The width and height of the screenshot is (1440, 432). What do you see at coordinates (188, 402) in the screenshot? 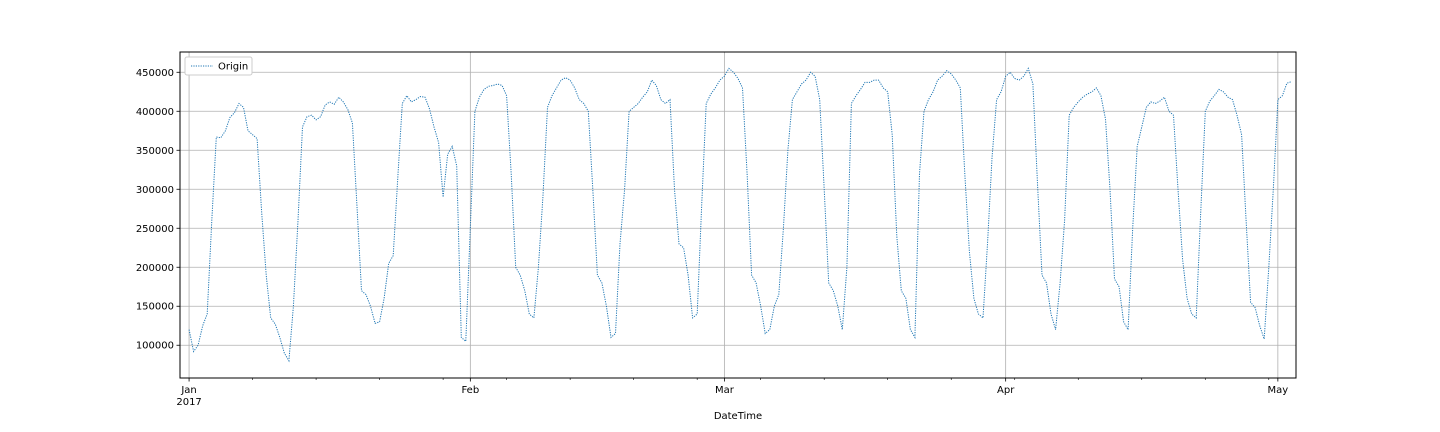
I see `x-tick-sublabel: 2017` at bounding box center [188, 402].